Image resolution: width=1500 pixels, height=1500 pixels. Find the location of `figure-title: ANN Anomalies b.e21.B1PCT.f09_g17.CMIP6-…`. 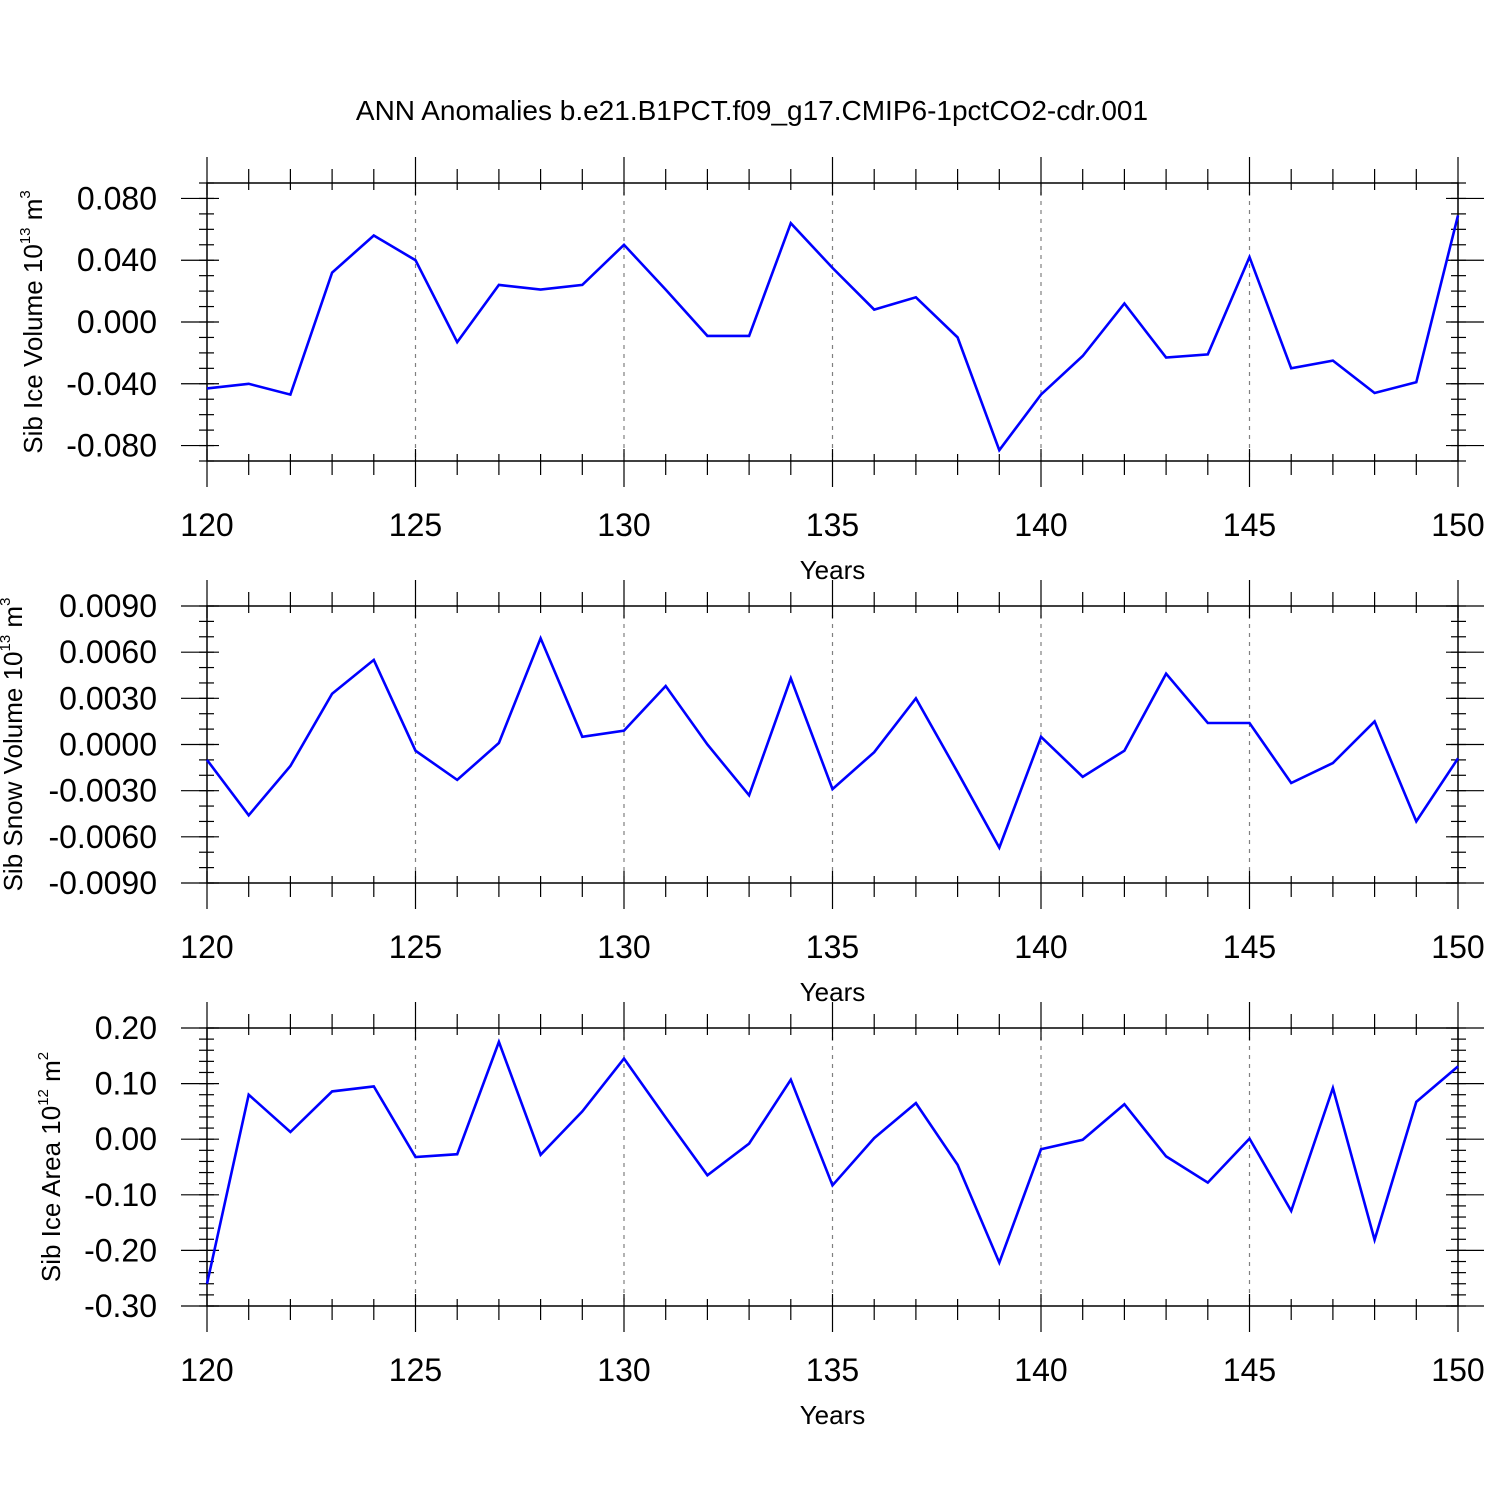

figure-title: ANN Anomalies b.e21.B1PCT.f09_g17.CMIP6-… is located at coordinates (752, 110).